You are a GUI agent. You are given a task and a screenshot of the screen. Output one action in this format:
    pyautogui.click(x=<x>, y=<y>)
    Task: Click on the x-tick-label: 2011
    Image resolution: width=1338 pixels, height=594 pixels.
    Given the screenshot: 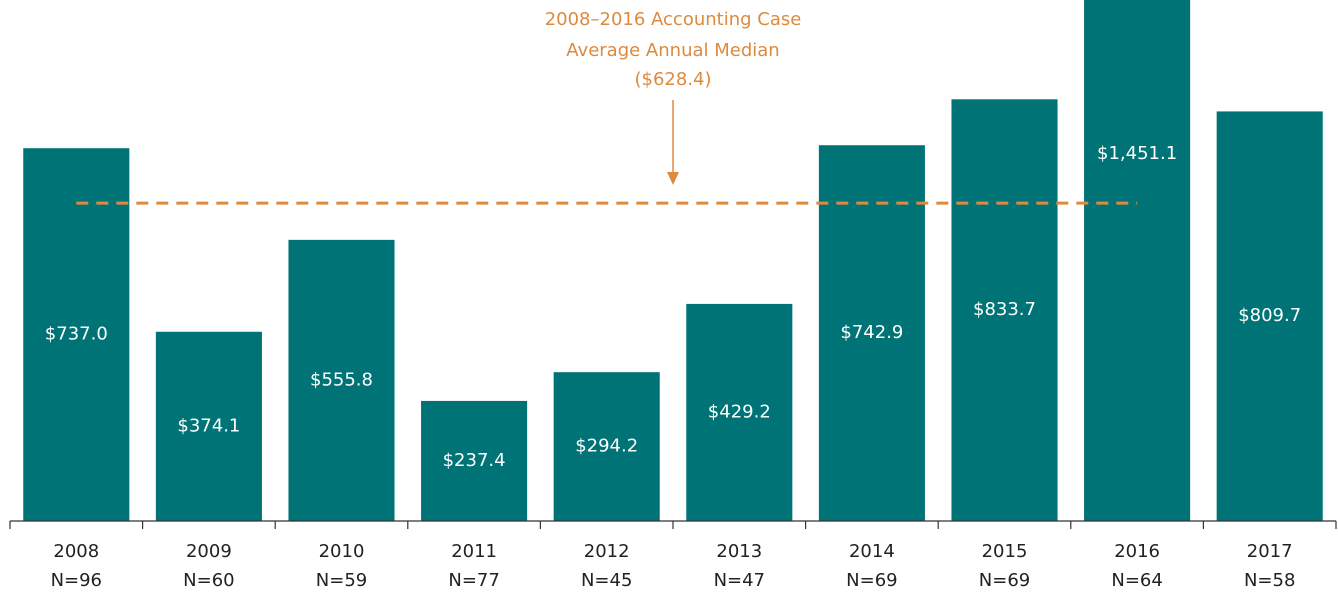 What is the action you would take?
    pyautogui.click(x=474, y=551)
    